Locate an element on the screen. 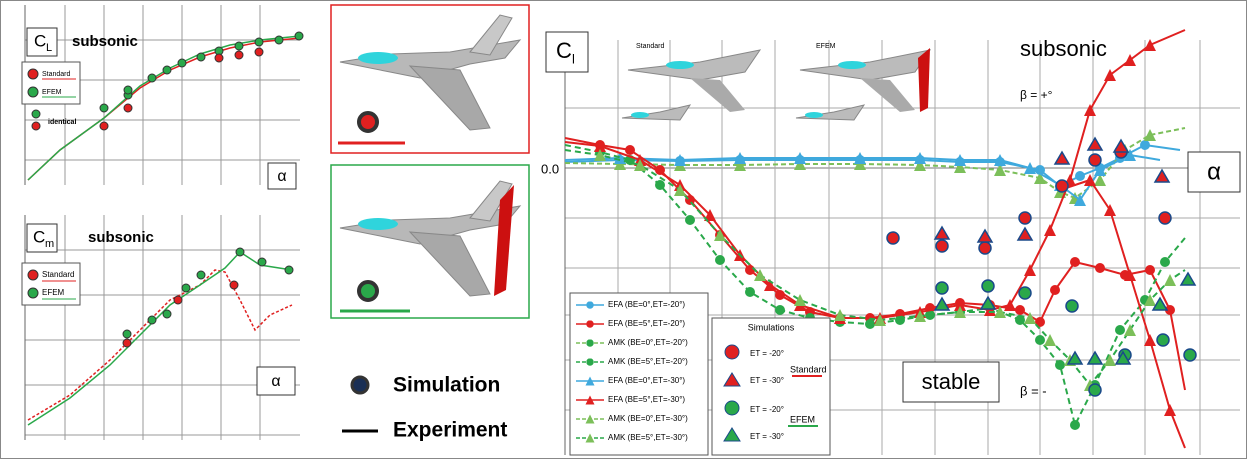  legend is located at coordinates (51, 83).